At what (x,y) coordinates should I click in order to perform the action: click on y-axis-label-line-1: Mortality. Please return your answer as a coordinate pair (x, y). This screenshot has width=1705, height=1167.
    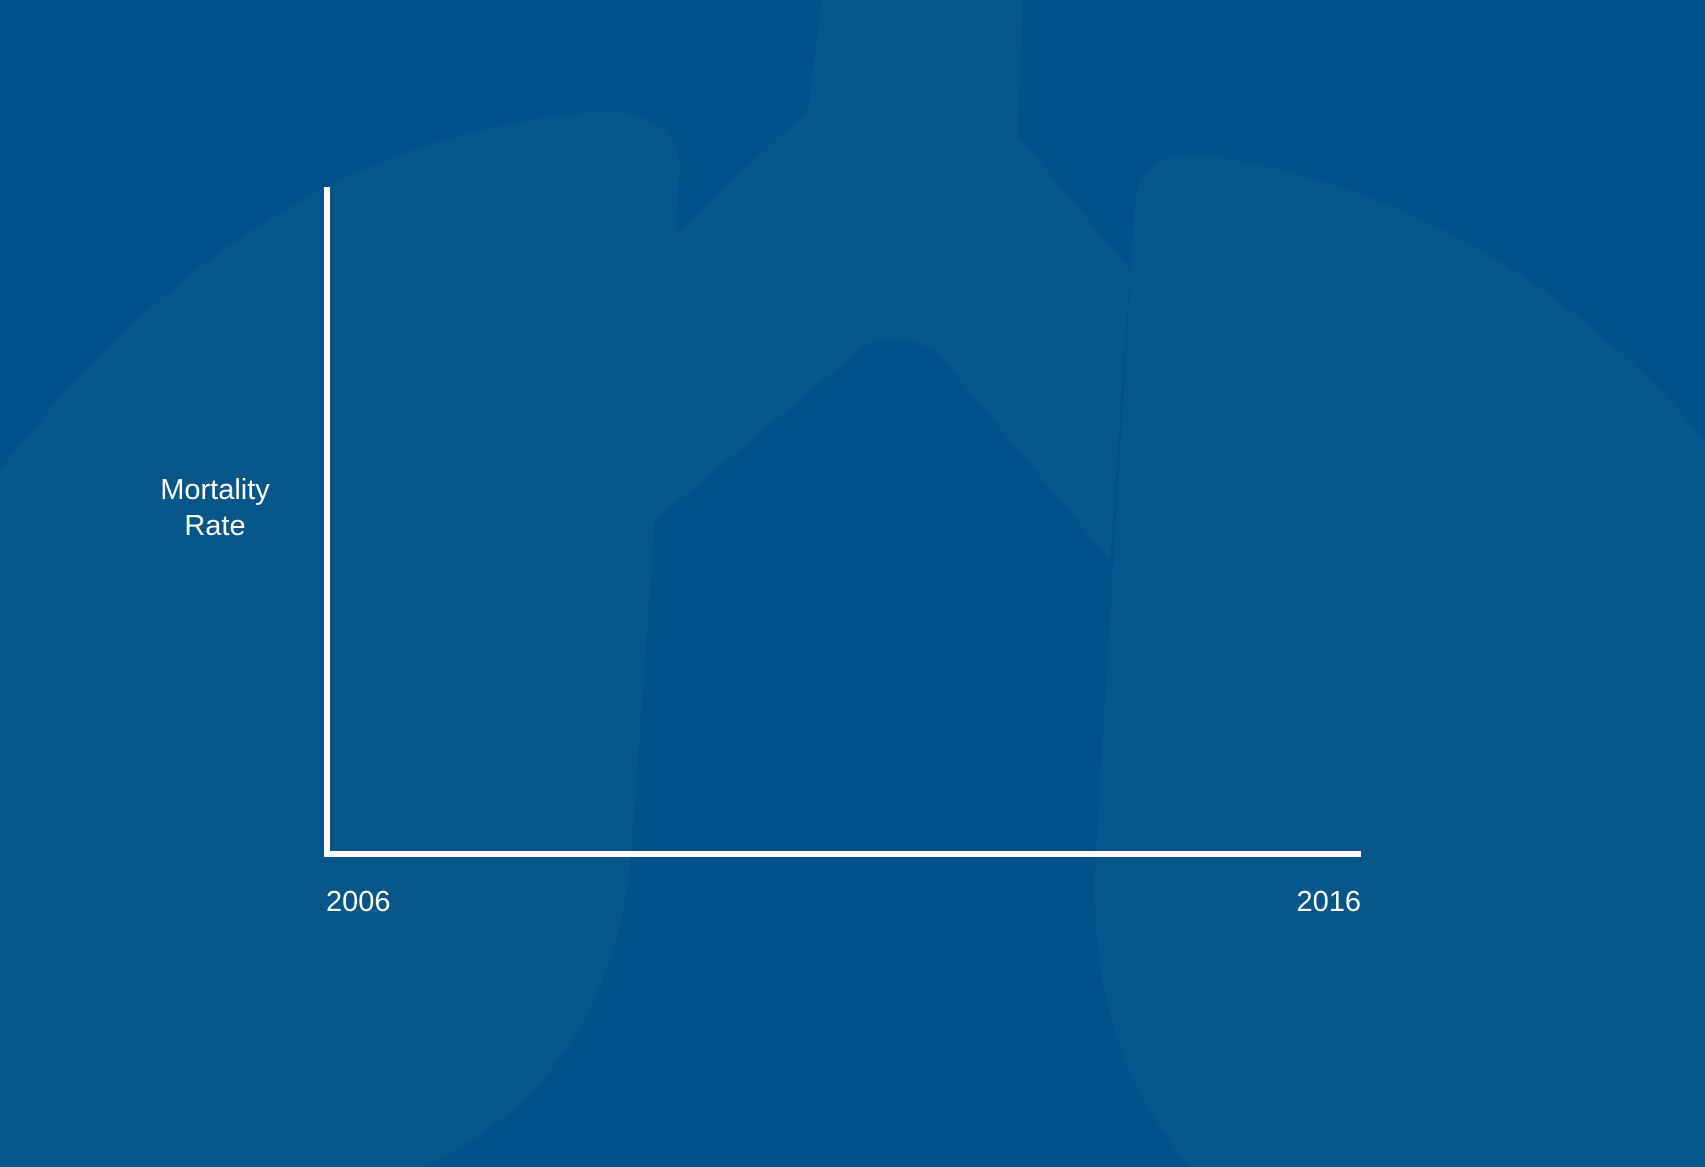
    Looking at the image, I should click on (215, 490).